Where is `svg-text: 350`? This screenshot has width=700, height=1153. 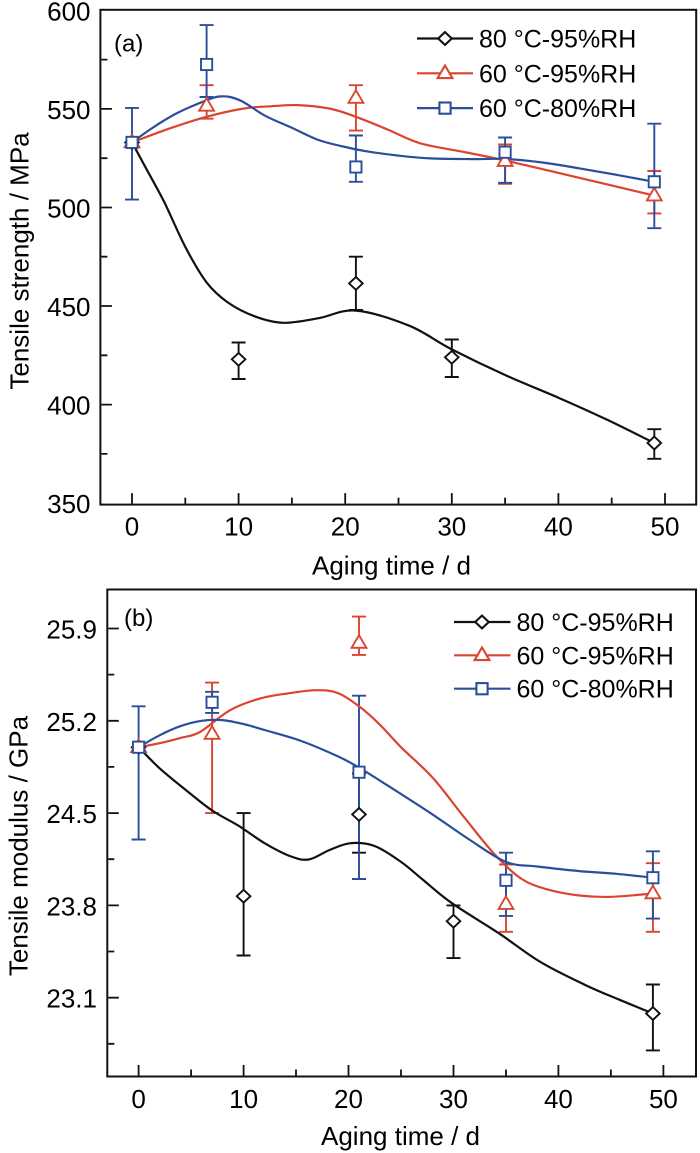
svg-text: 350 is located at coordinates (68, 504).